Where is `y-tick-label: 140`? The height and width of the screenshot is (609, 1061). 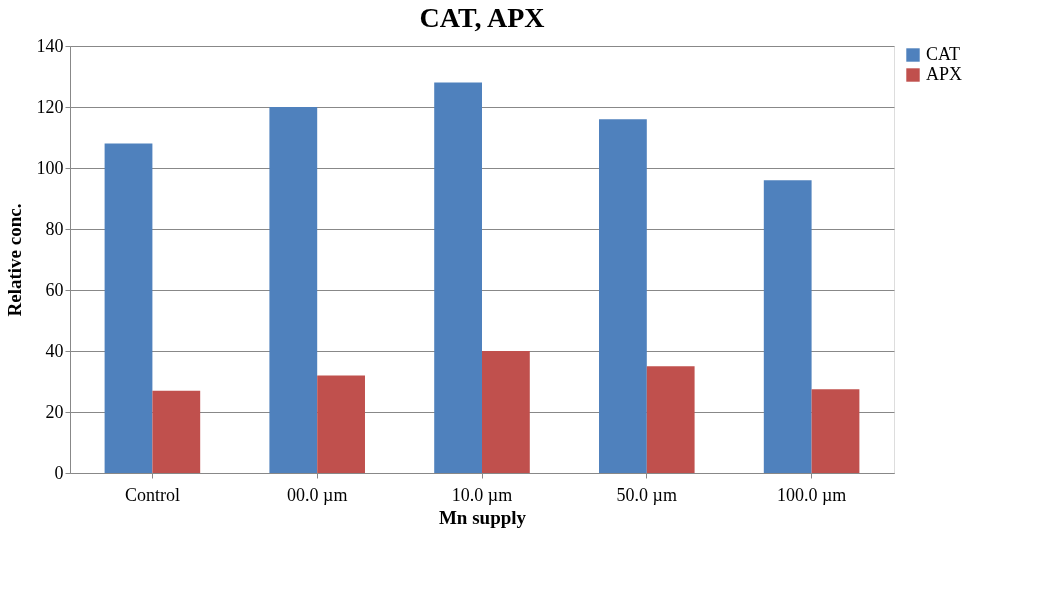 y-tick-label: 140 is located at coordinates (50, 45).